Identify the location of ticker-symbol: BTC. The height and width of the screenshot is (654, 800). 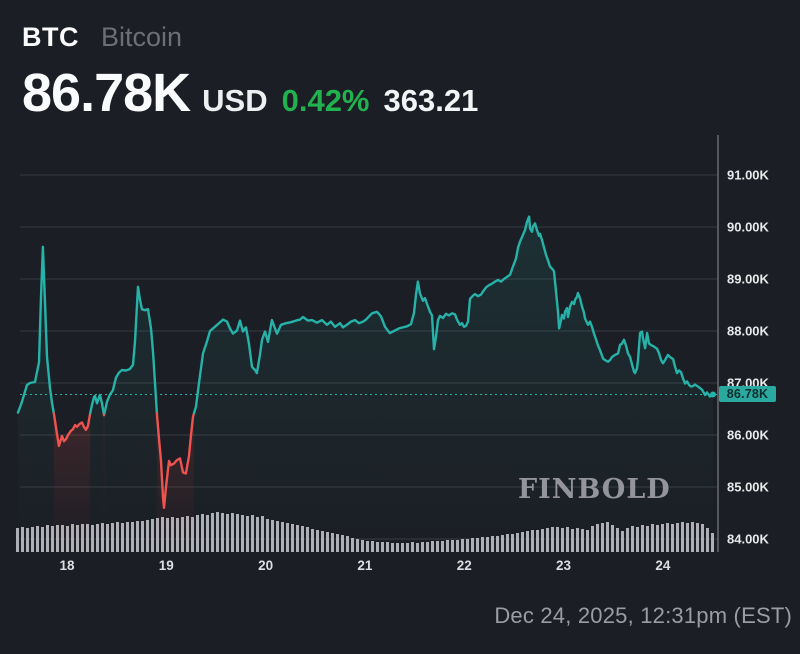
(50, 37).